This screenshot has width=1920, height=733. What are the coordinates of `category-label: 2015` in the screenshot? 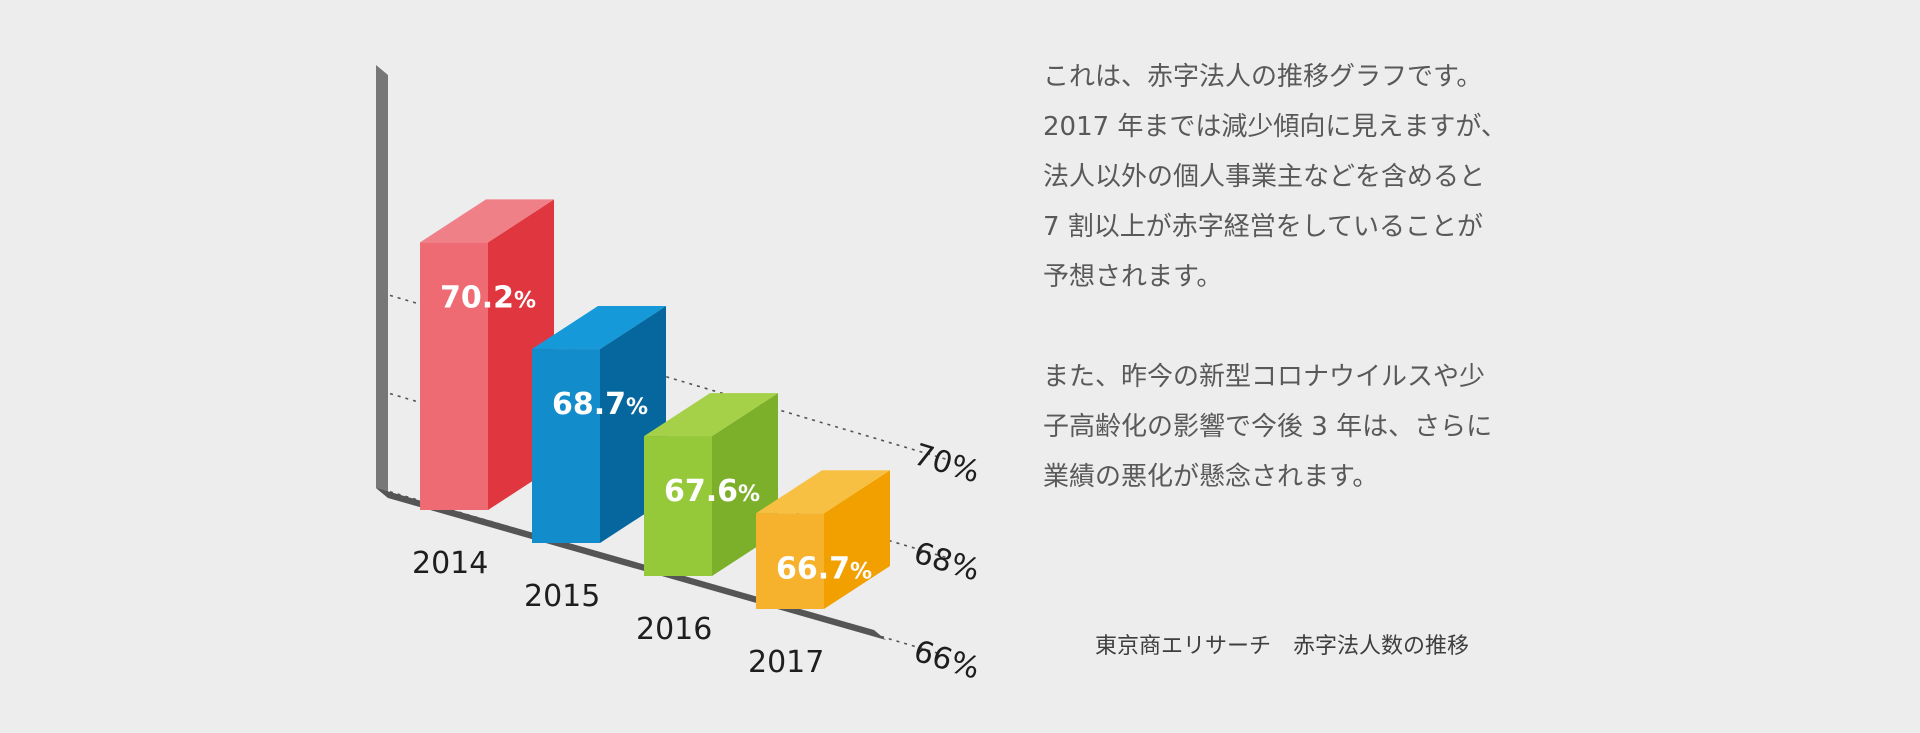 It's located at (562, 596).